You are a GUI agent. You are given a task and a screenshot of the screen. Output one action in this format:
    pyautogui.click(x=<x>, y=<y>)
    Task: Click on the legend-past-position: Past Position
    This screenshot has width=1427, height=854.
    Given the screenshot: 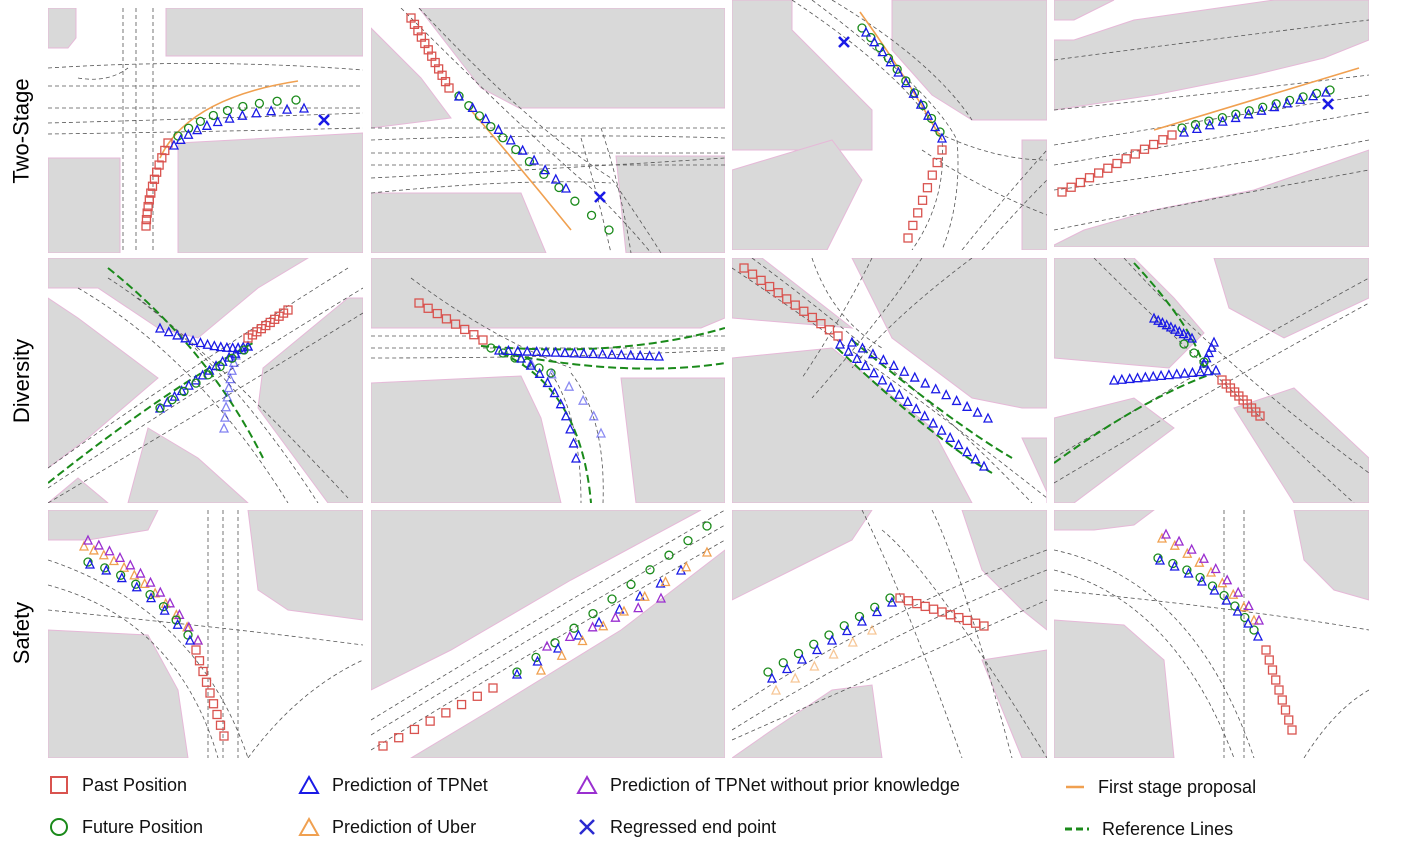 What is the action you would take?
    pyautogui.click(x=117, y=785)
    